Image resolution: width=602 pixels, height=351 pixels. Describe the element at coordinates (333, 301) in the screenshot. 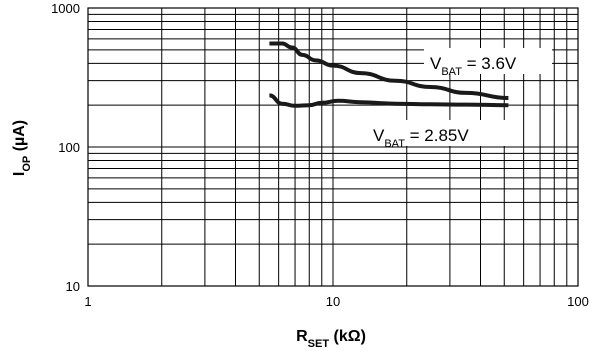

I see `x-tick-label: 10` at that location.